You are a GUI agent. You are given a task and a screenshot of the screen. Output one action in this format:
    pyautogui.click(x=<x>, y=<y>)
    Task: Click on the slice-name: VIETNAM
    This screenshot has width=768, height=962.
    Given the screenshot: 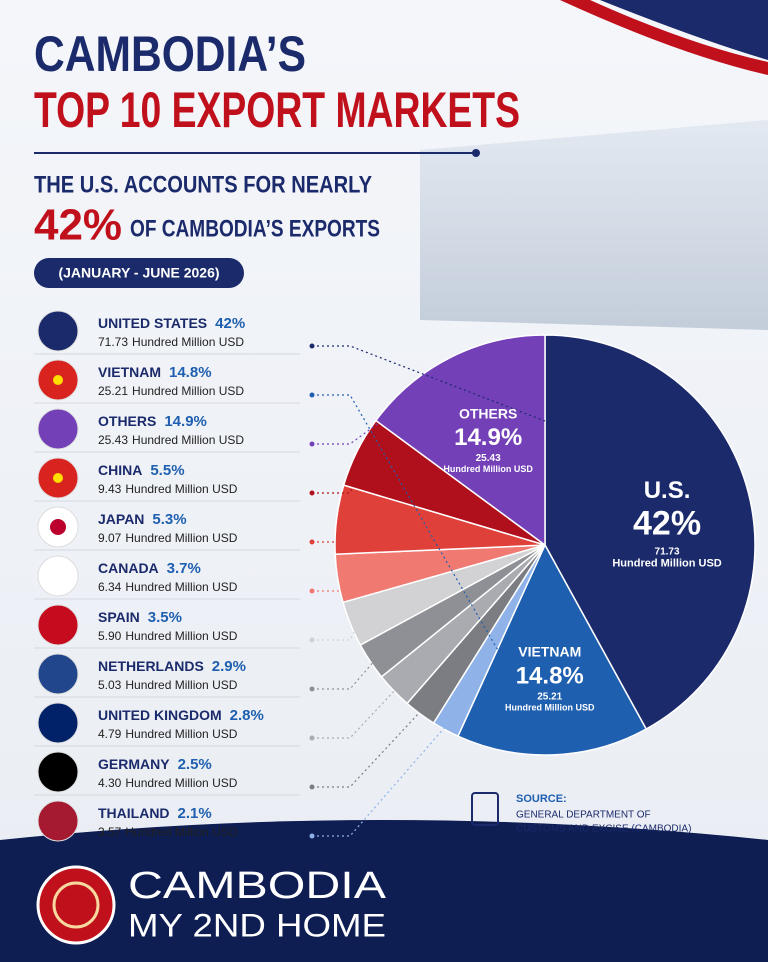 What is the action you would take?
    pyautogui.click(x=549, y=652)
    